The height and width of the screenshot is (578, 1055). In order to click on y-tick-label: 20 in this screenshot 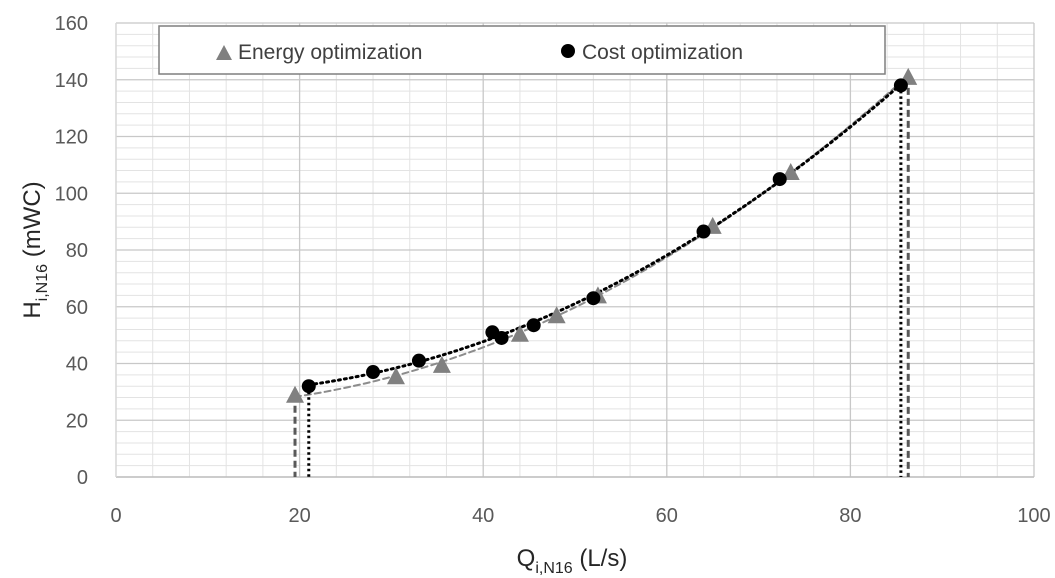, I will do `click(77, 421)`.